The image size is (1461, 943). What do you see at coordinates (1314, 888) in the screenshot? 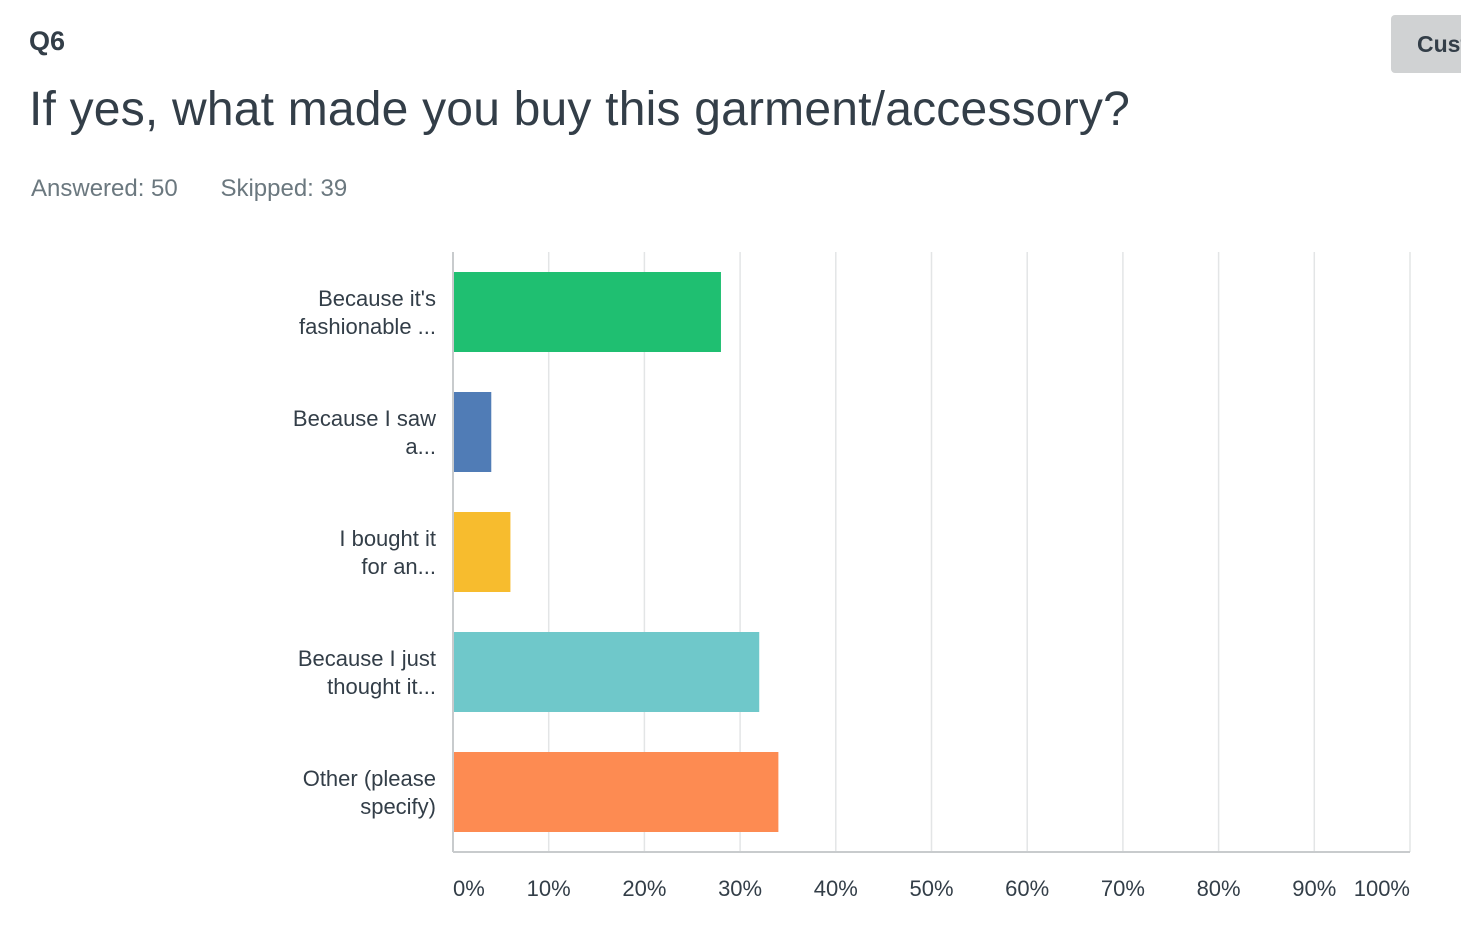
I see `x-tick-label: 90%` at bounding box center [1314, 888].